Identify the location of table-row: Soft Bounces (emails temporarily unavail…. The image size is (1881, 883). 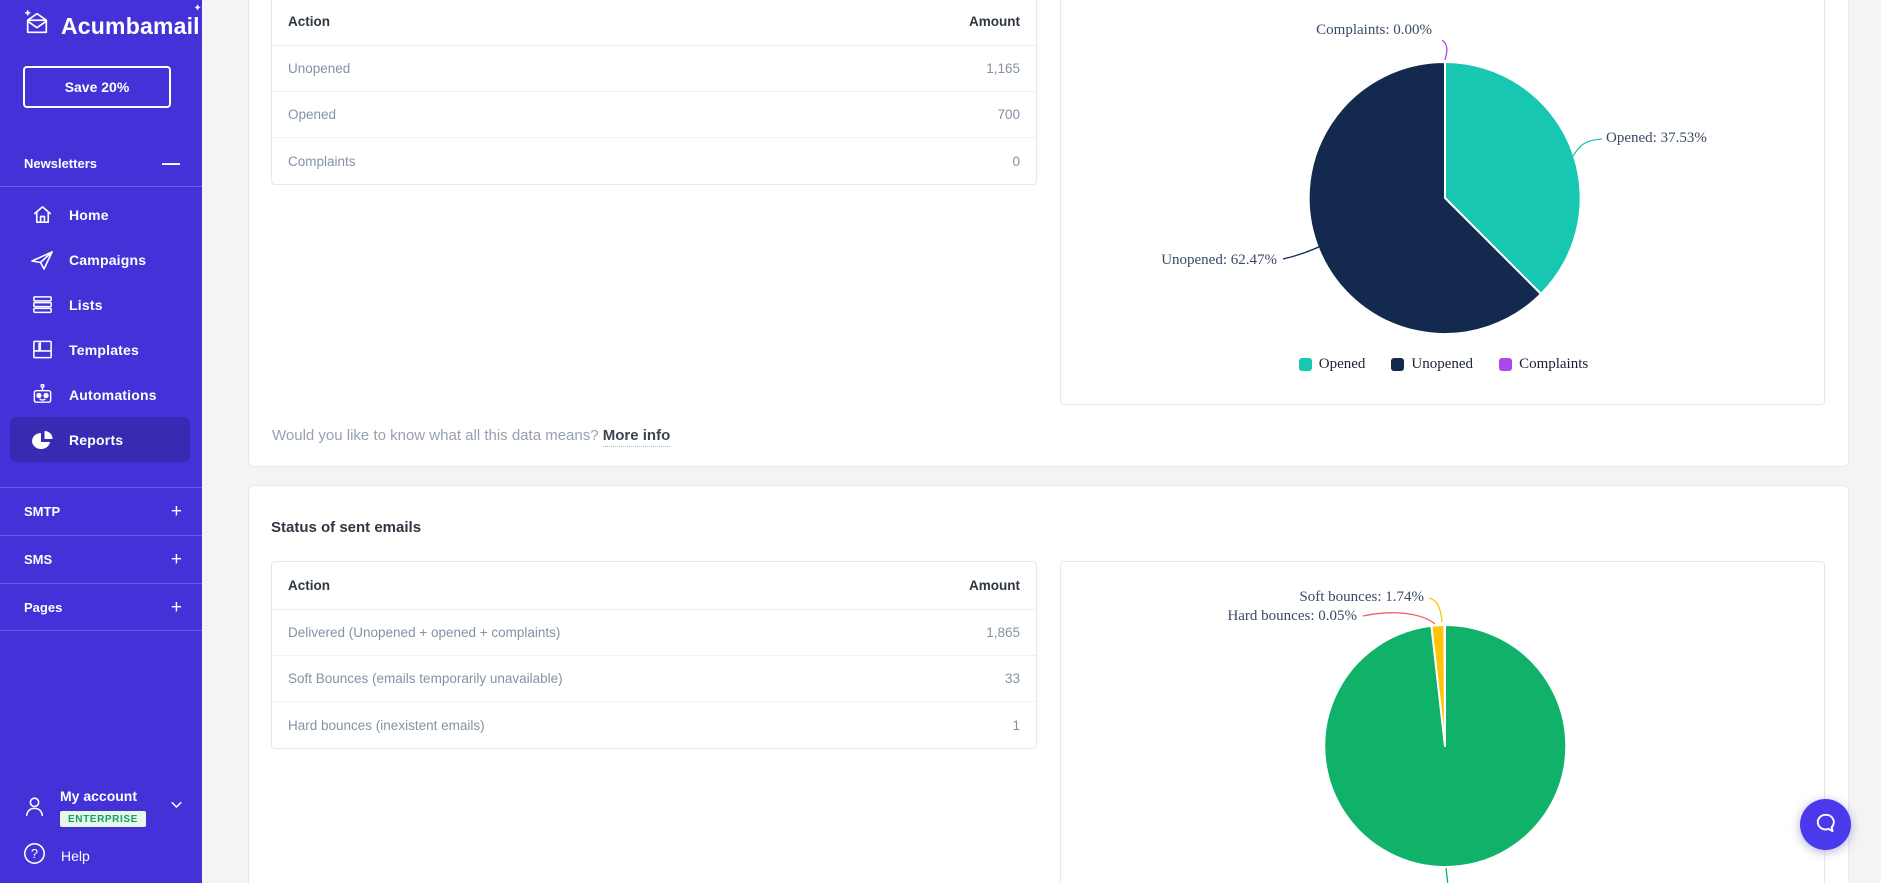
(654, 679).